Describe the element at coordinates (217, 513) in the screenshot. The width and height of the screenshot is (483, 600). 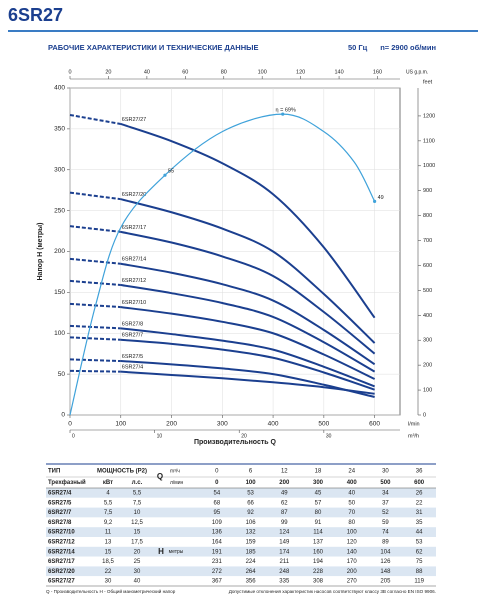
I see `table-cell: 95` at that location.